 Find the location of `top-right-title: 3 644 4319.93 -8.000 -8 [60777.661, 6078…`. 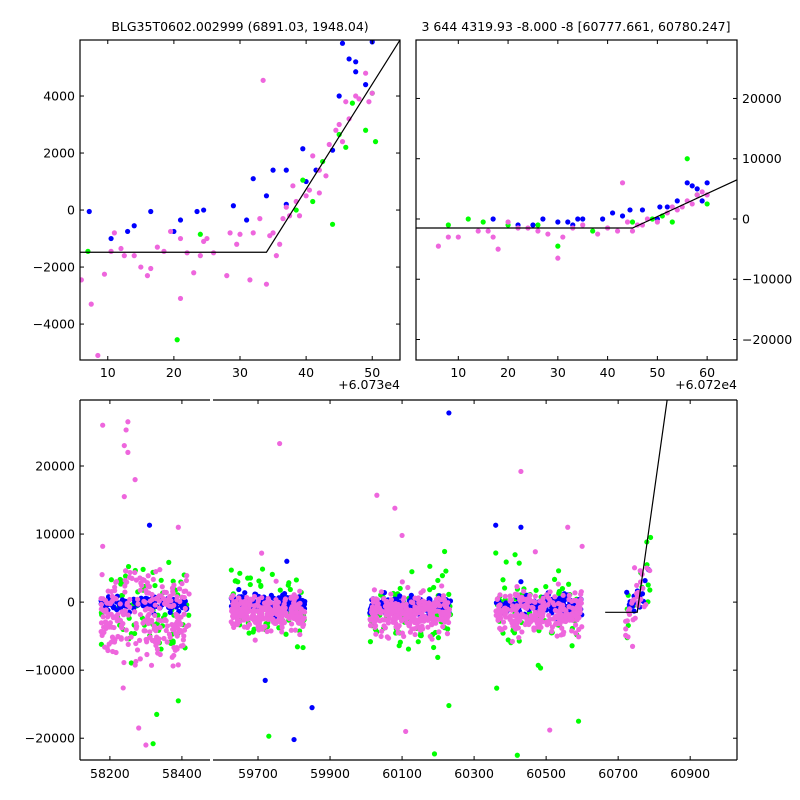

top-right-title: 3 644 4319.93 -8.000 -8 [60777.661, 6078… is located at coordinates (575, 26).